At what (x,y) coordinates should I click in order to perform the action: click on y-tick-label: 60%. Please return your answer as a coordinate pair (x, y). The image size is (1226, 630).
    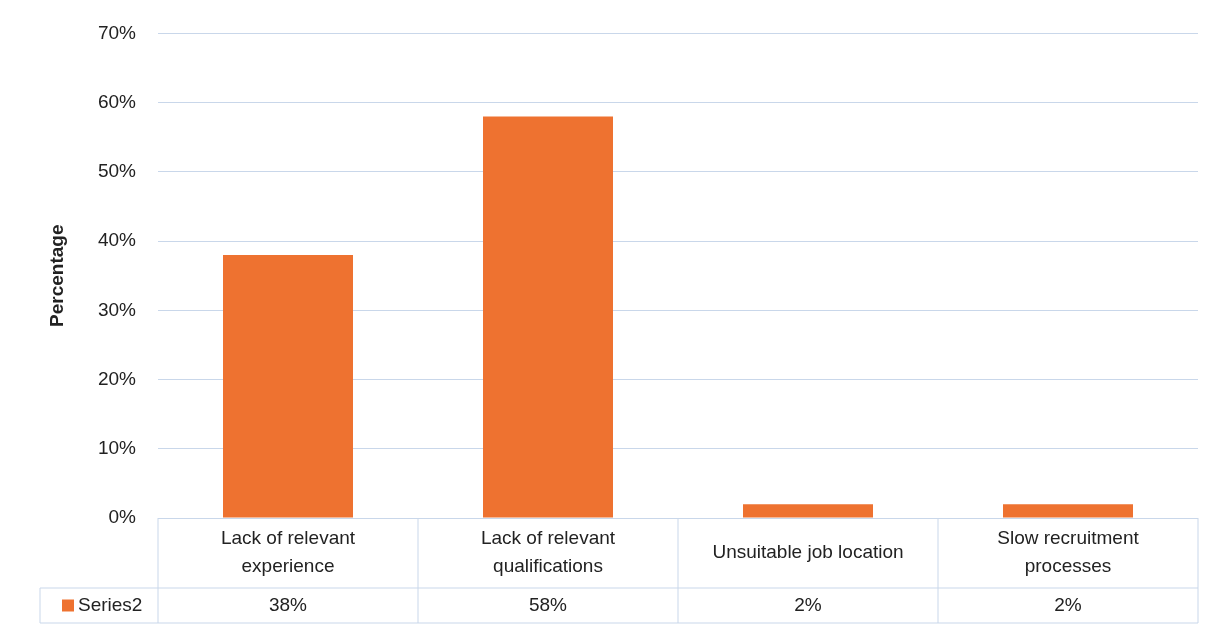
    Looking at the image, I should click on (117, 101).